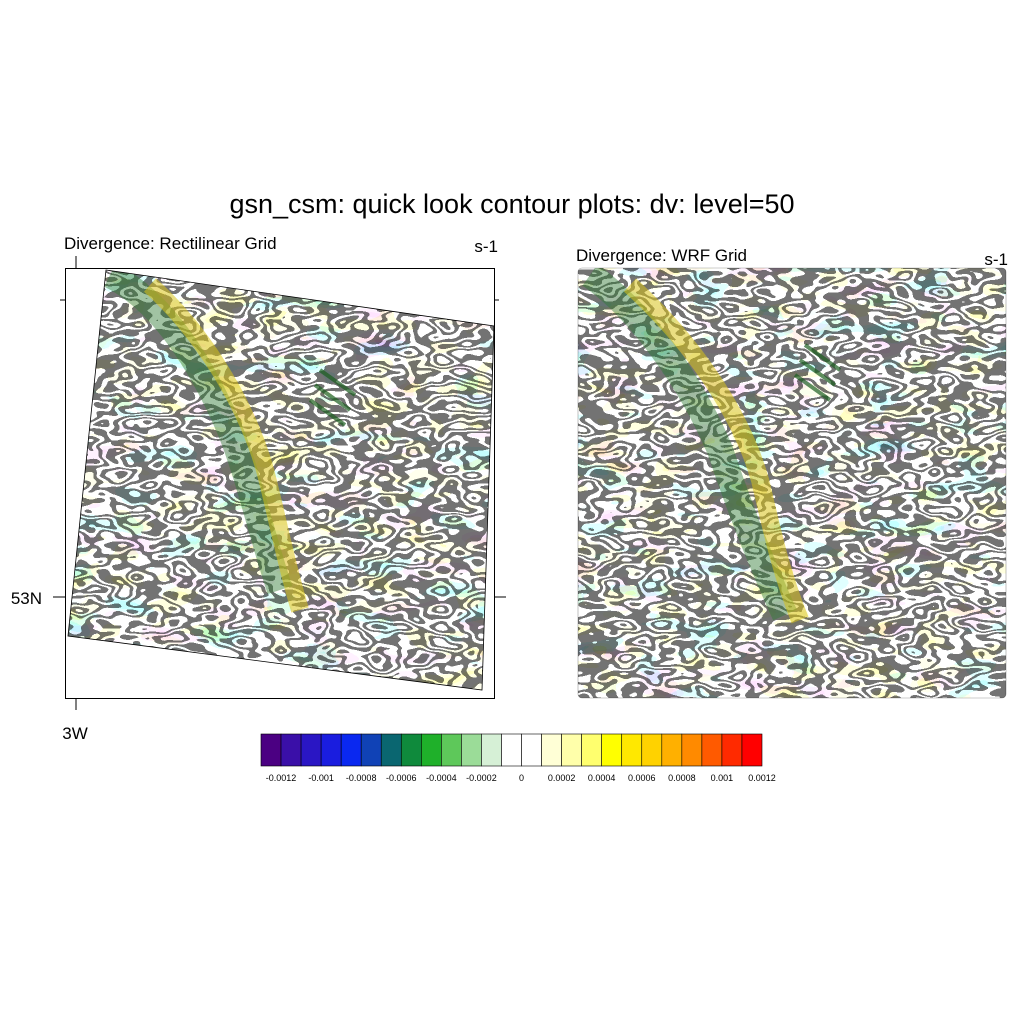 Image resolution: width=1024 pixels, height=1024 pixels. Describe the element at coordinates (486, 246) in the screenshot. I see `units-label-rectilinear: s-1` at that location.